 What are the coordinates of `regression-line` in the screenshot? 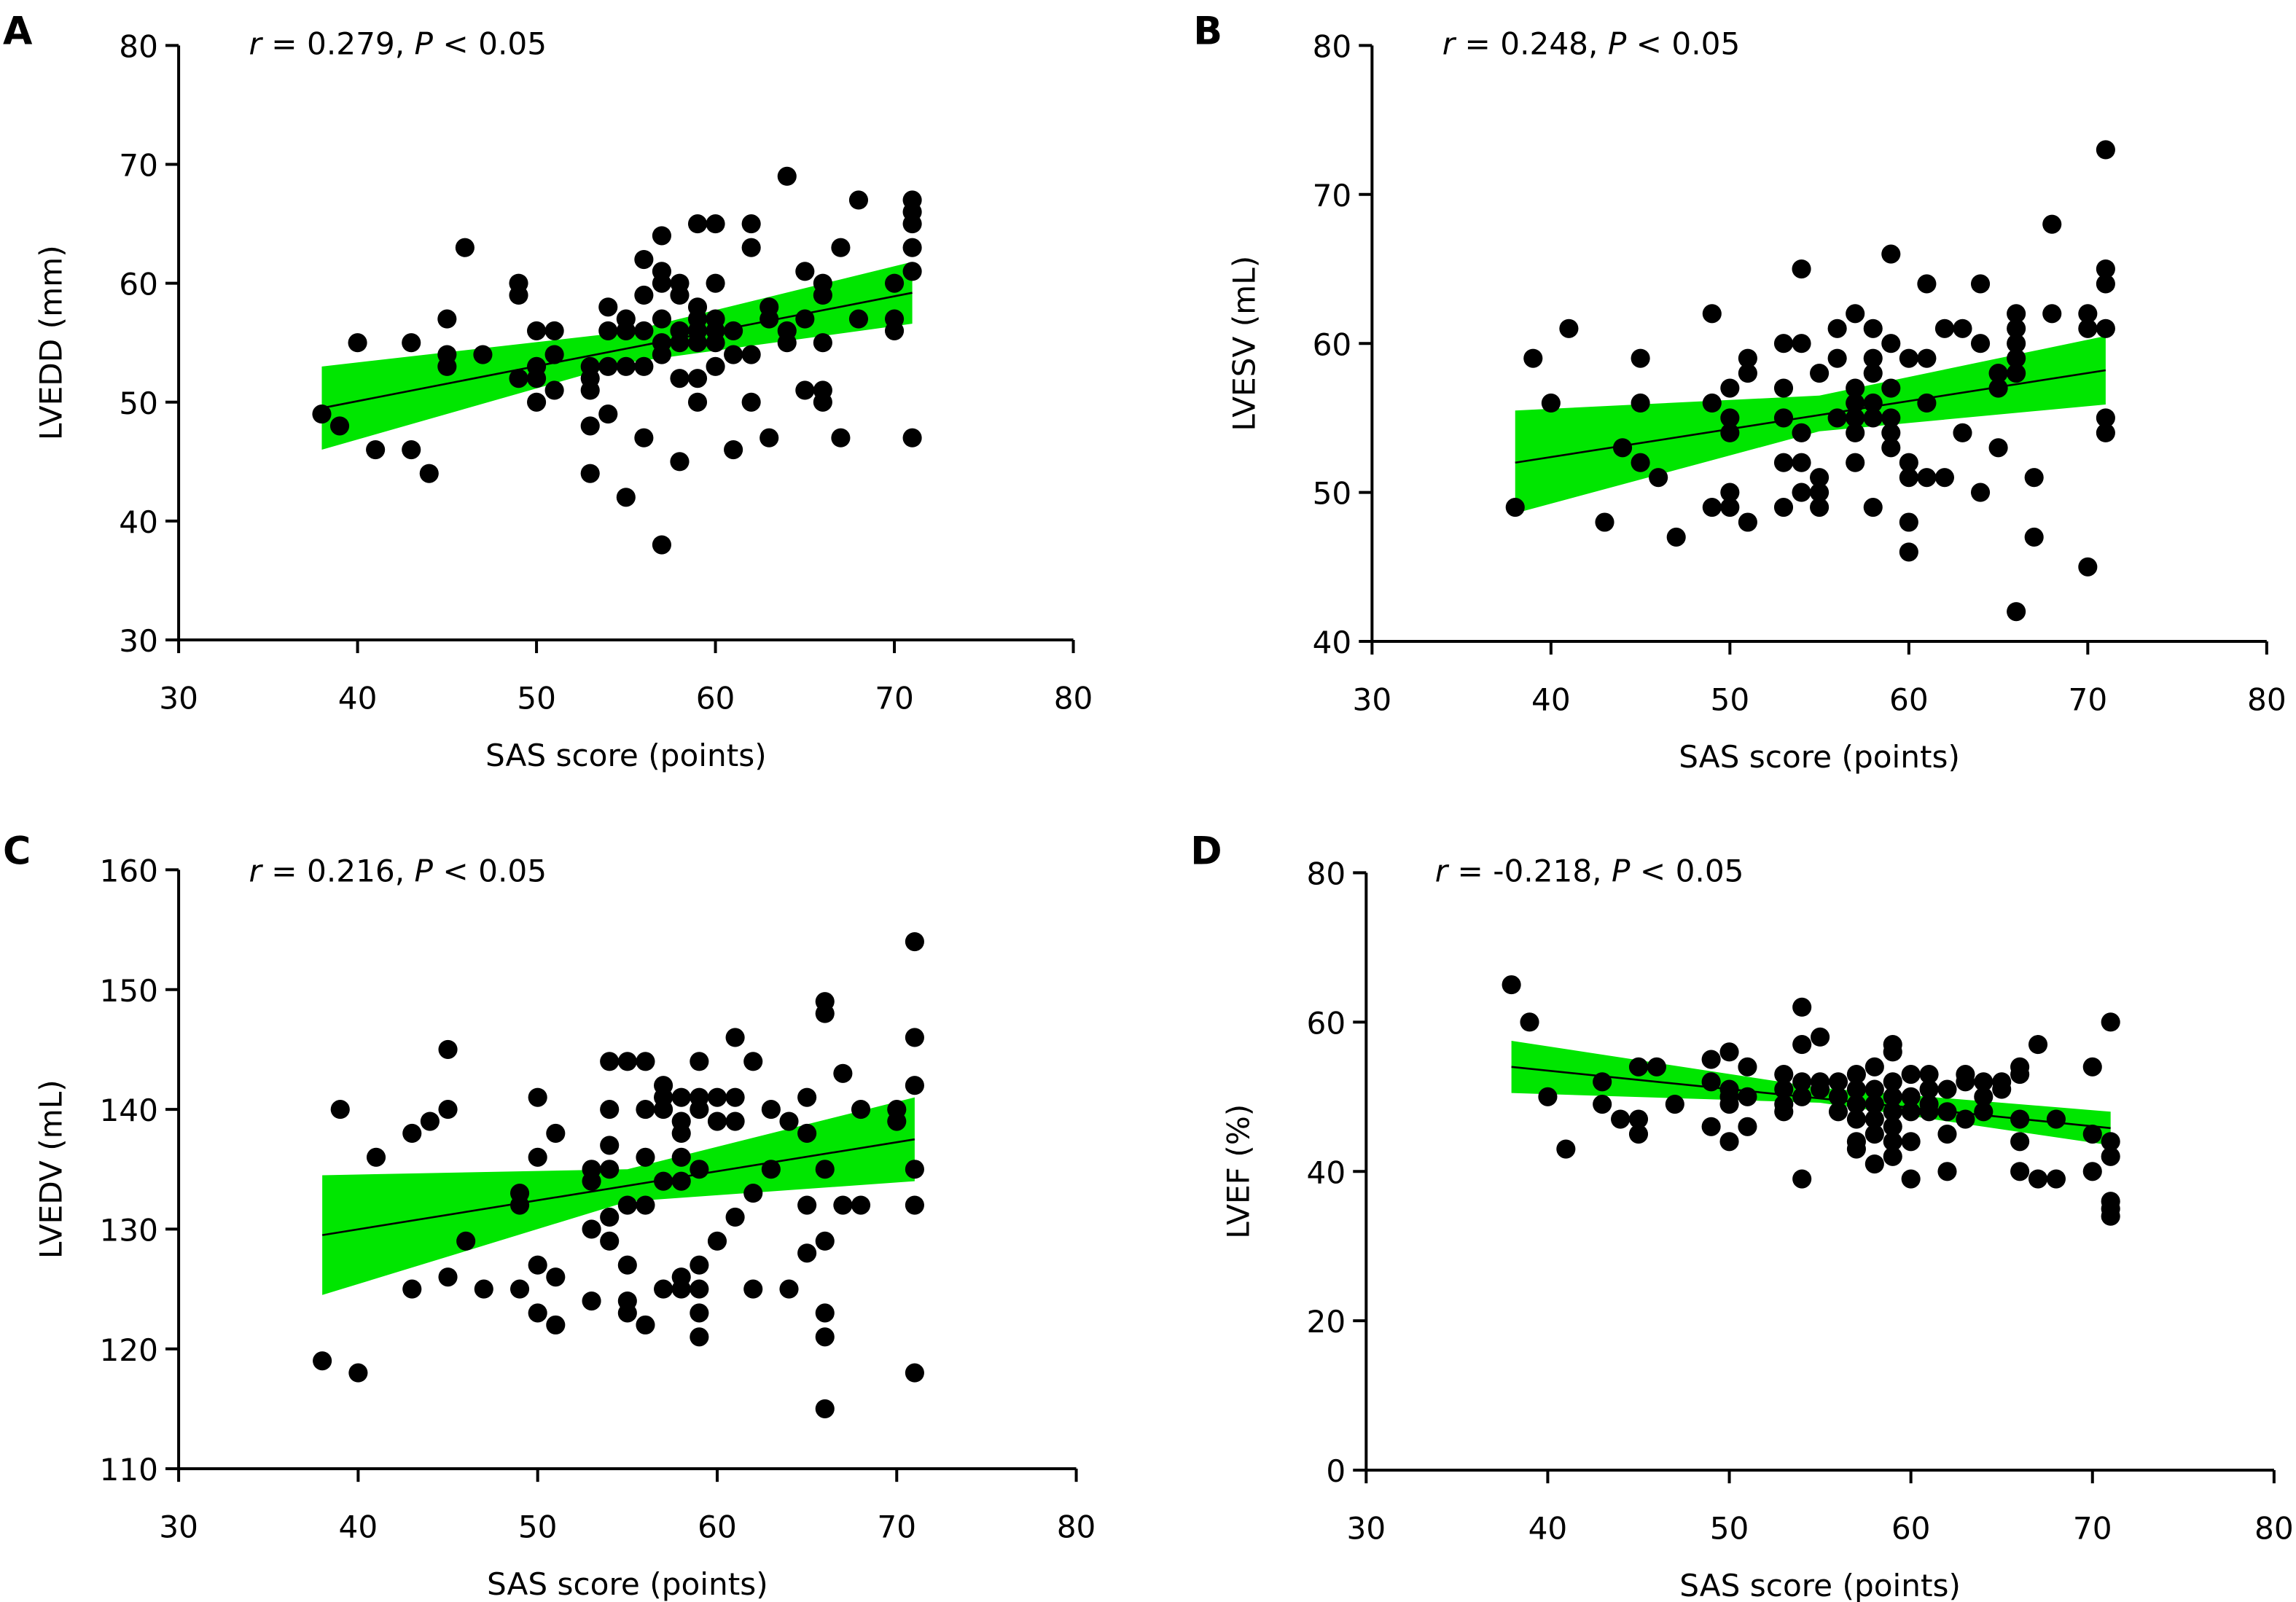 It's located at (618, 1187).